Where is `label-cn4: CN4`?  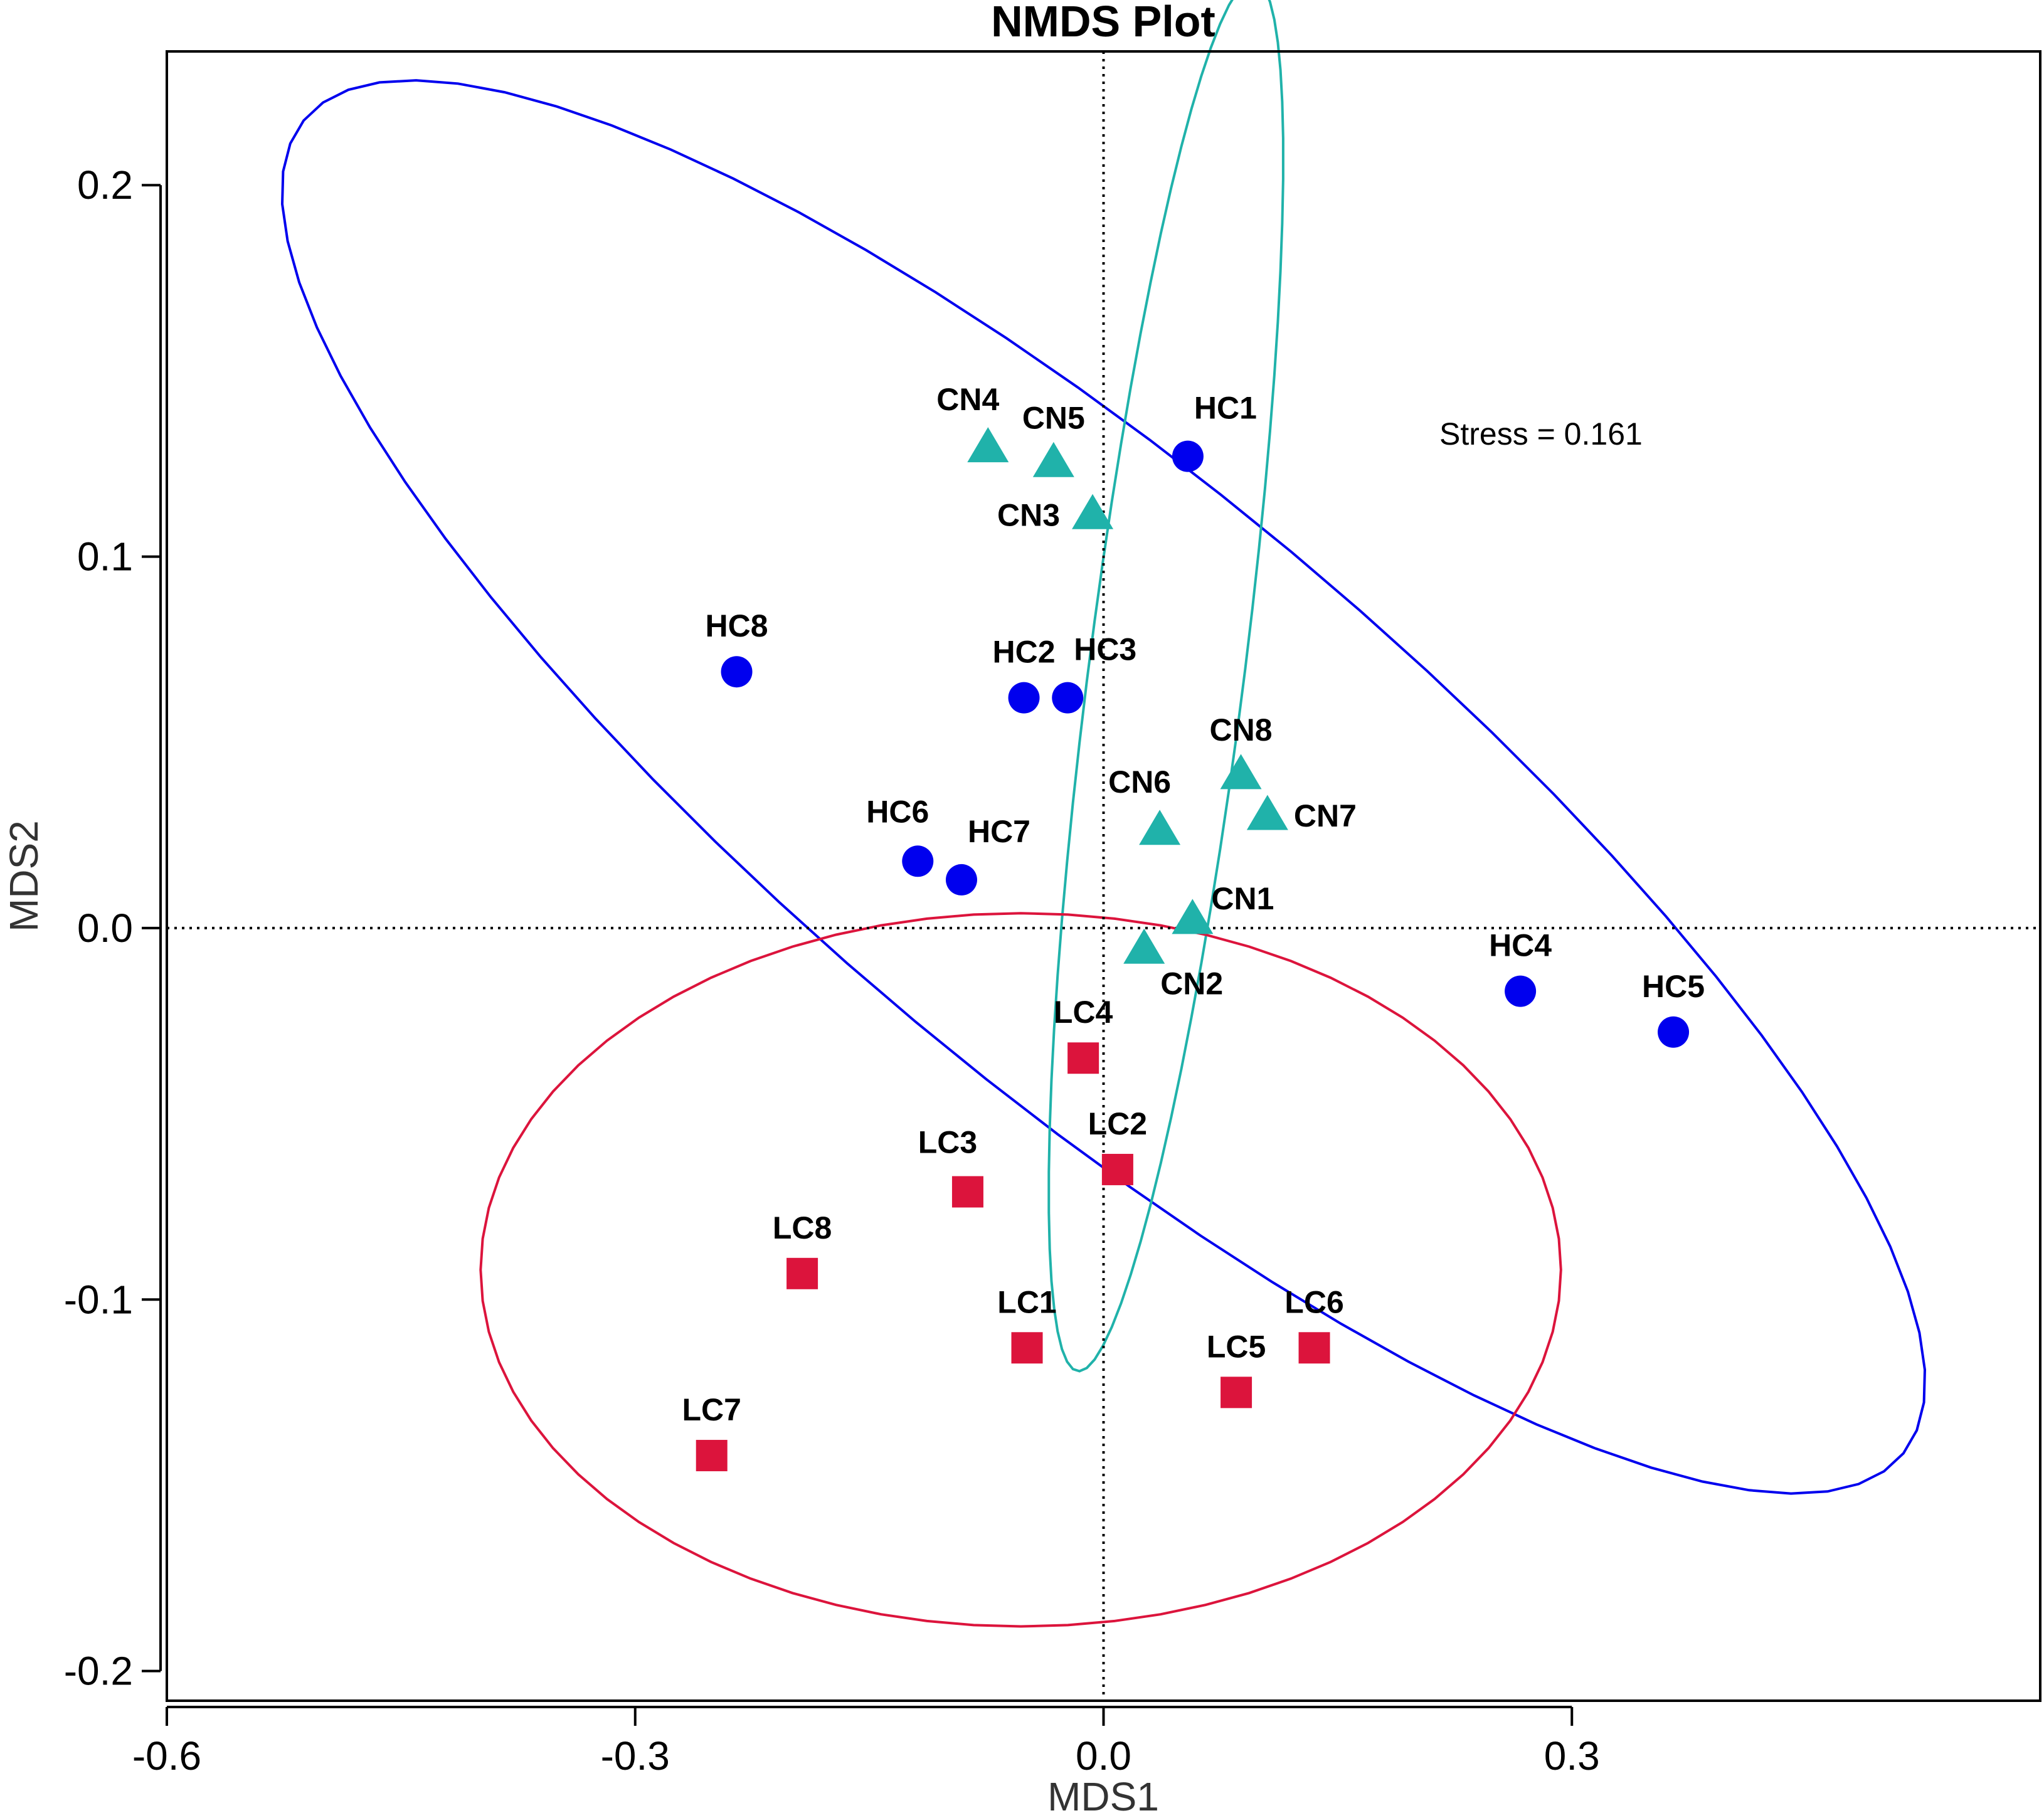
label-cn4: CN4 is located at coordinates (967, 399).